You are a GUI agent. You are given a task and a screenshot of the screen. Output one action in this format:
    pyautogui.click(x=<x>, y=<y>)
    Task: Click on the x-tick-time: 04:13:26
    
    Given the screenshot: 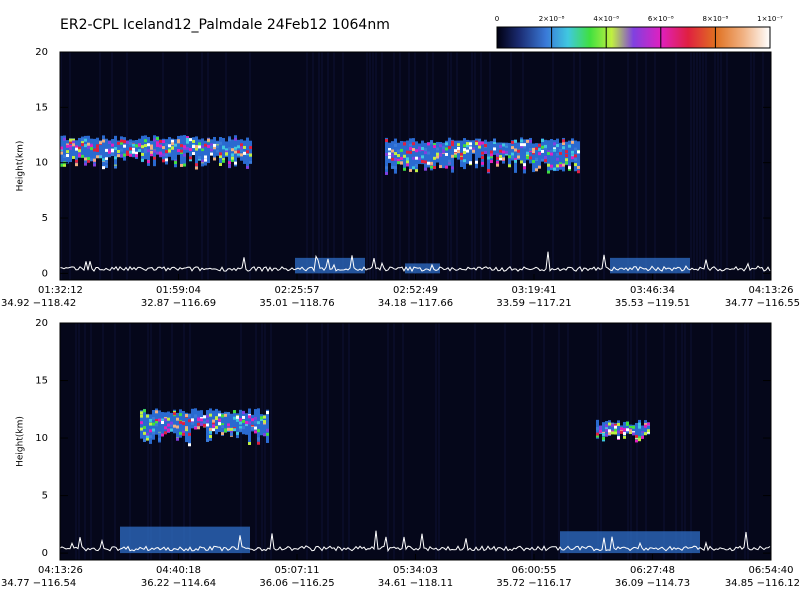 What is the action you would take?
    pyautogui.click(x=771, y=290)
    